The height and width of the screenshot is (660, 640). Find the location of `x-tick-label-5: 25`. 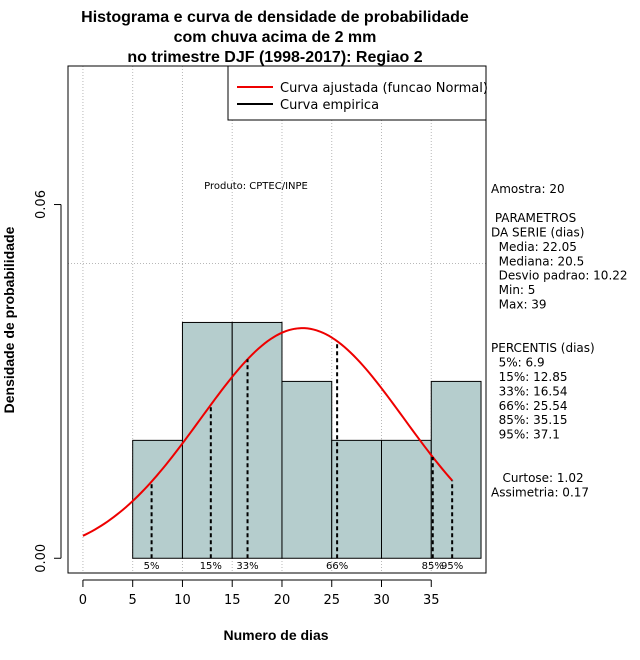

x-tick-label-5: 25 is located at coordinates (331, 600).